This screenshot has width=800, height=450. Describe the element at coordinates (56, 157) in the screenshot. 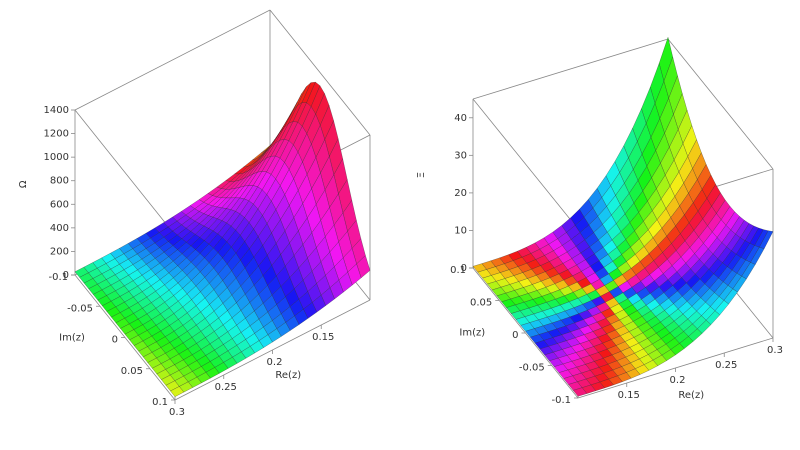

I see `z-tick-label: 1000` at that location.